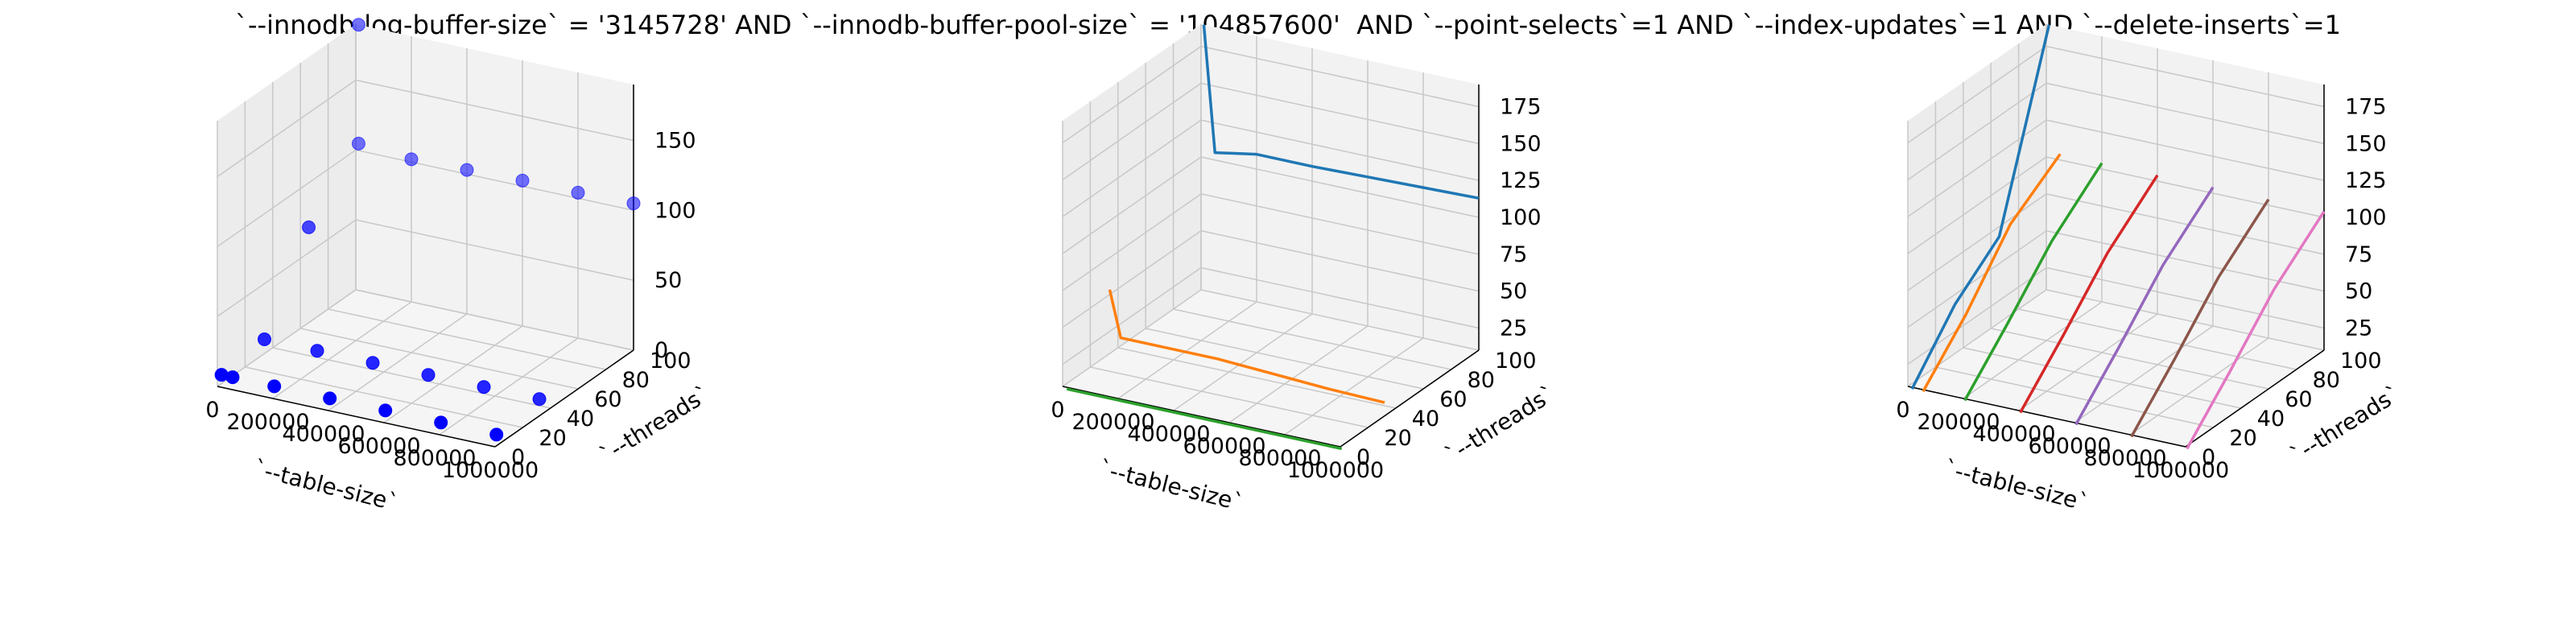  I want to click on y-tick-label: 80, so click(1481, 380).